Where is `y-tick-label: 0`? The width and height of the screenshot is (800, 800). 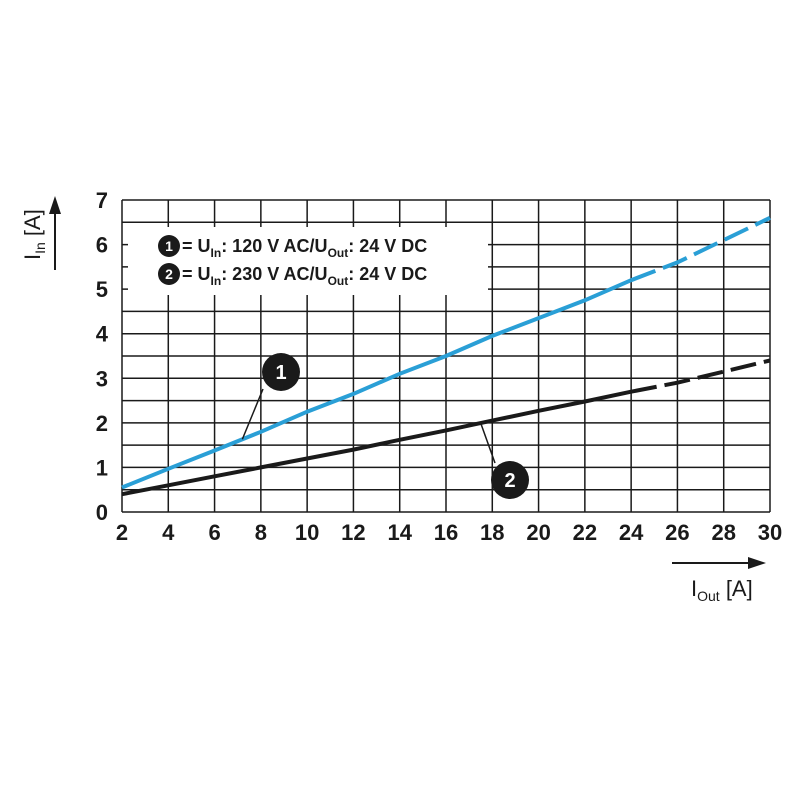 y-tick-label: 0 is located at coordinates (102, 512).